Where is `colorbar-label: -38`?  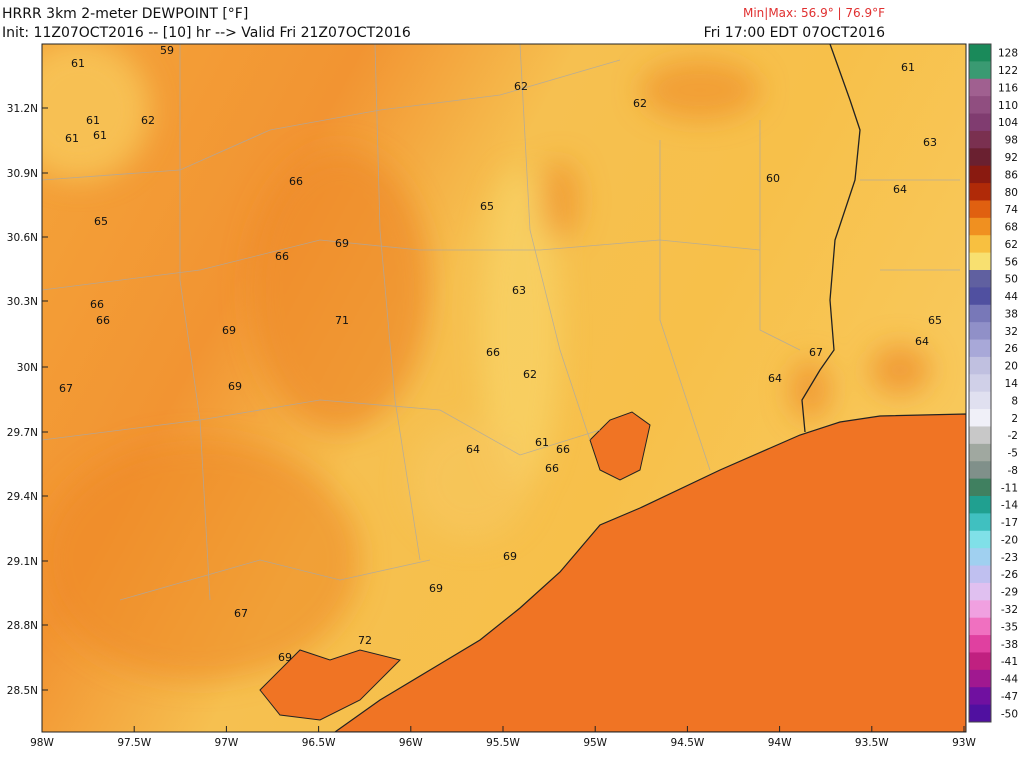
colorbar-label: -38 is located at coordinates (1009, 645).